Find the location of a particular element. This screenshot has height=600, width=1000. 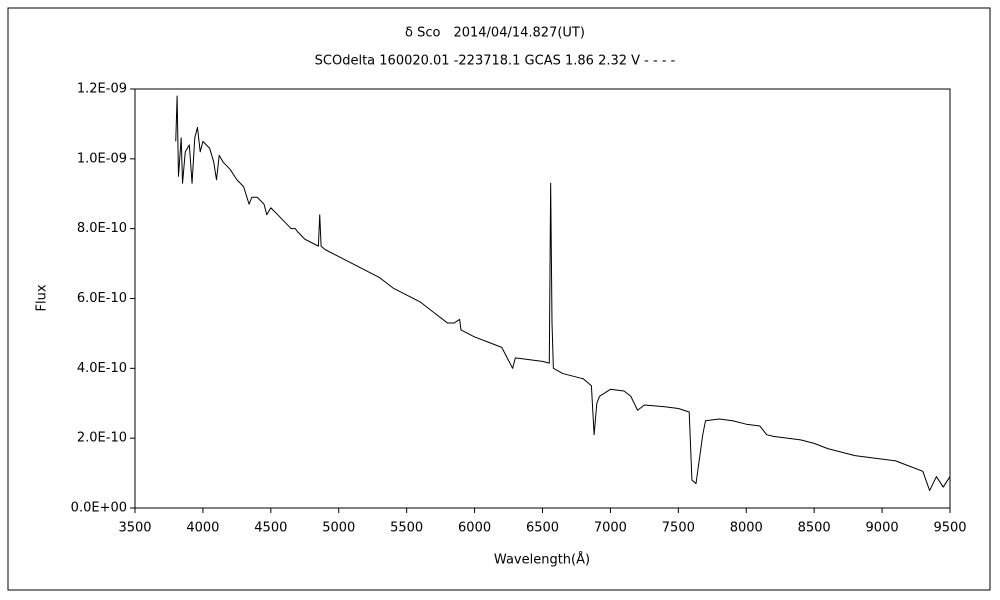

y-tick-label: 1.0E-09 is located at coordinates (102, 158).